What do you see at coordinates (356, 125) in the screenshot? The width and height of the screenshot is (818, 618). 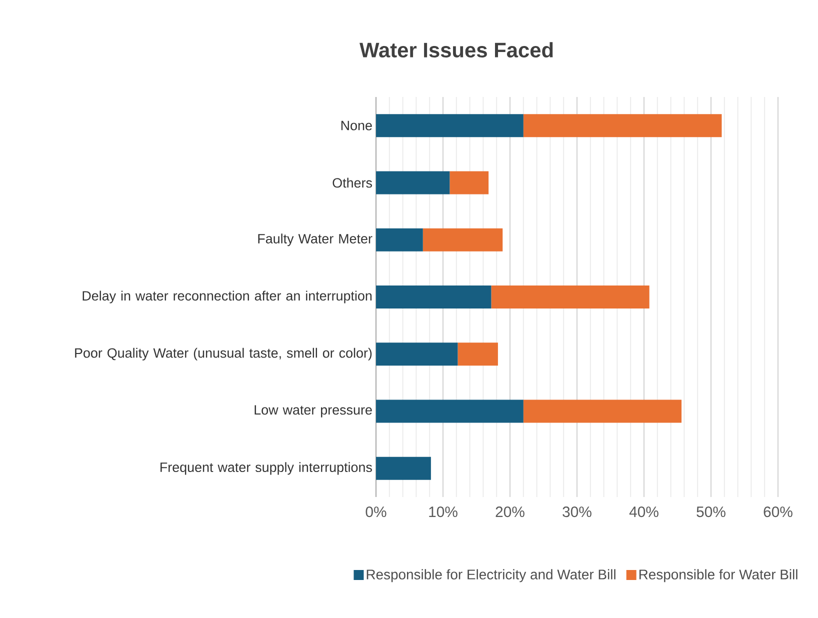 I see `y-tick-label: None` at bounding box center [356, 125].